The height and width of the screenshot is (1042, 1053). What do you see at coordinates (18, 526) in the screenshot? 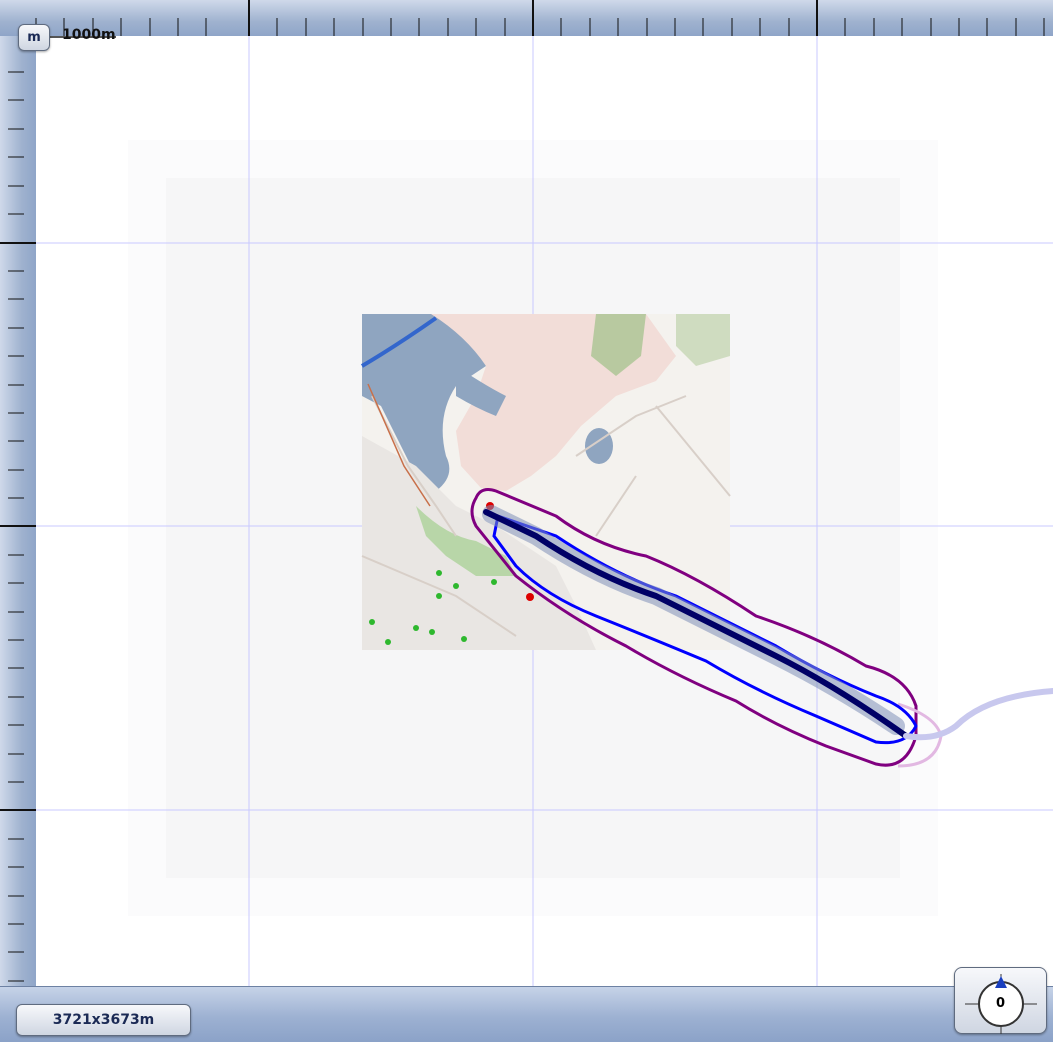
I see `left-ruler-ticks` at bounding box center [18, 526].